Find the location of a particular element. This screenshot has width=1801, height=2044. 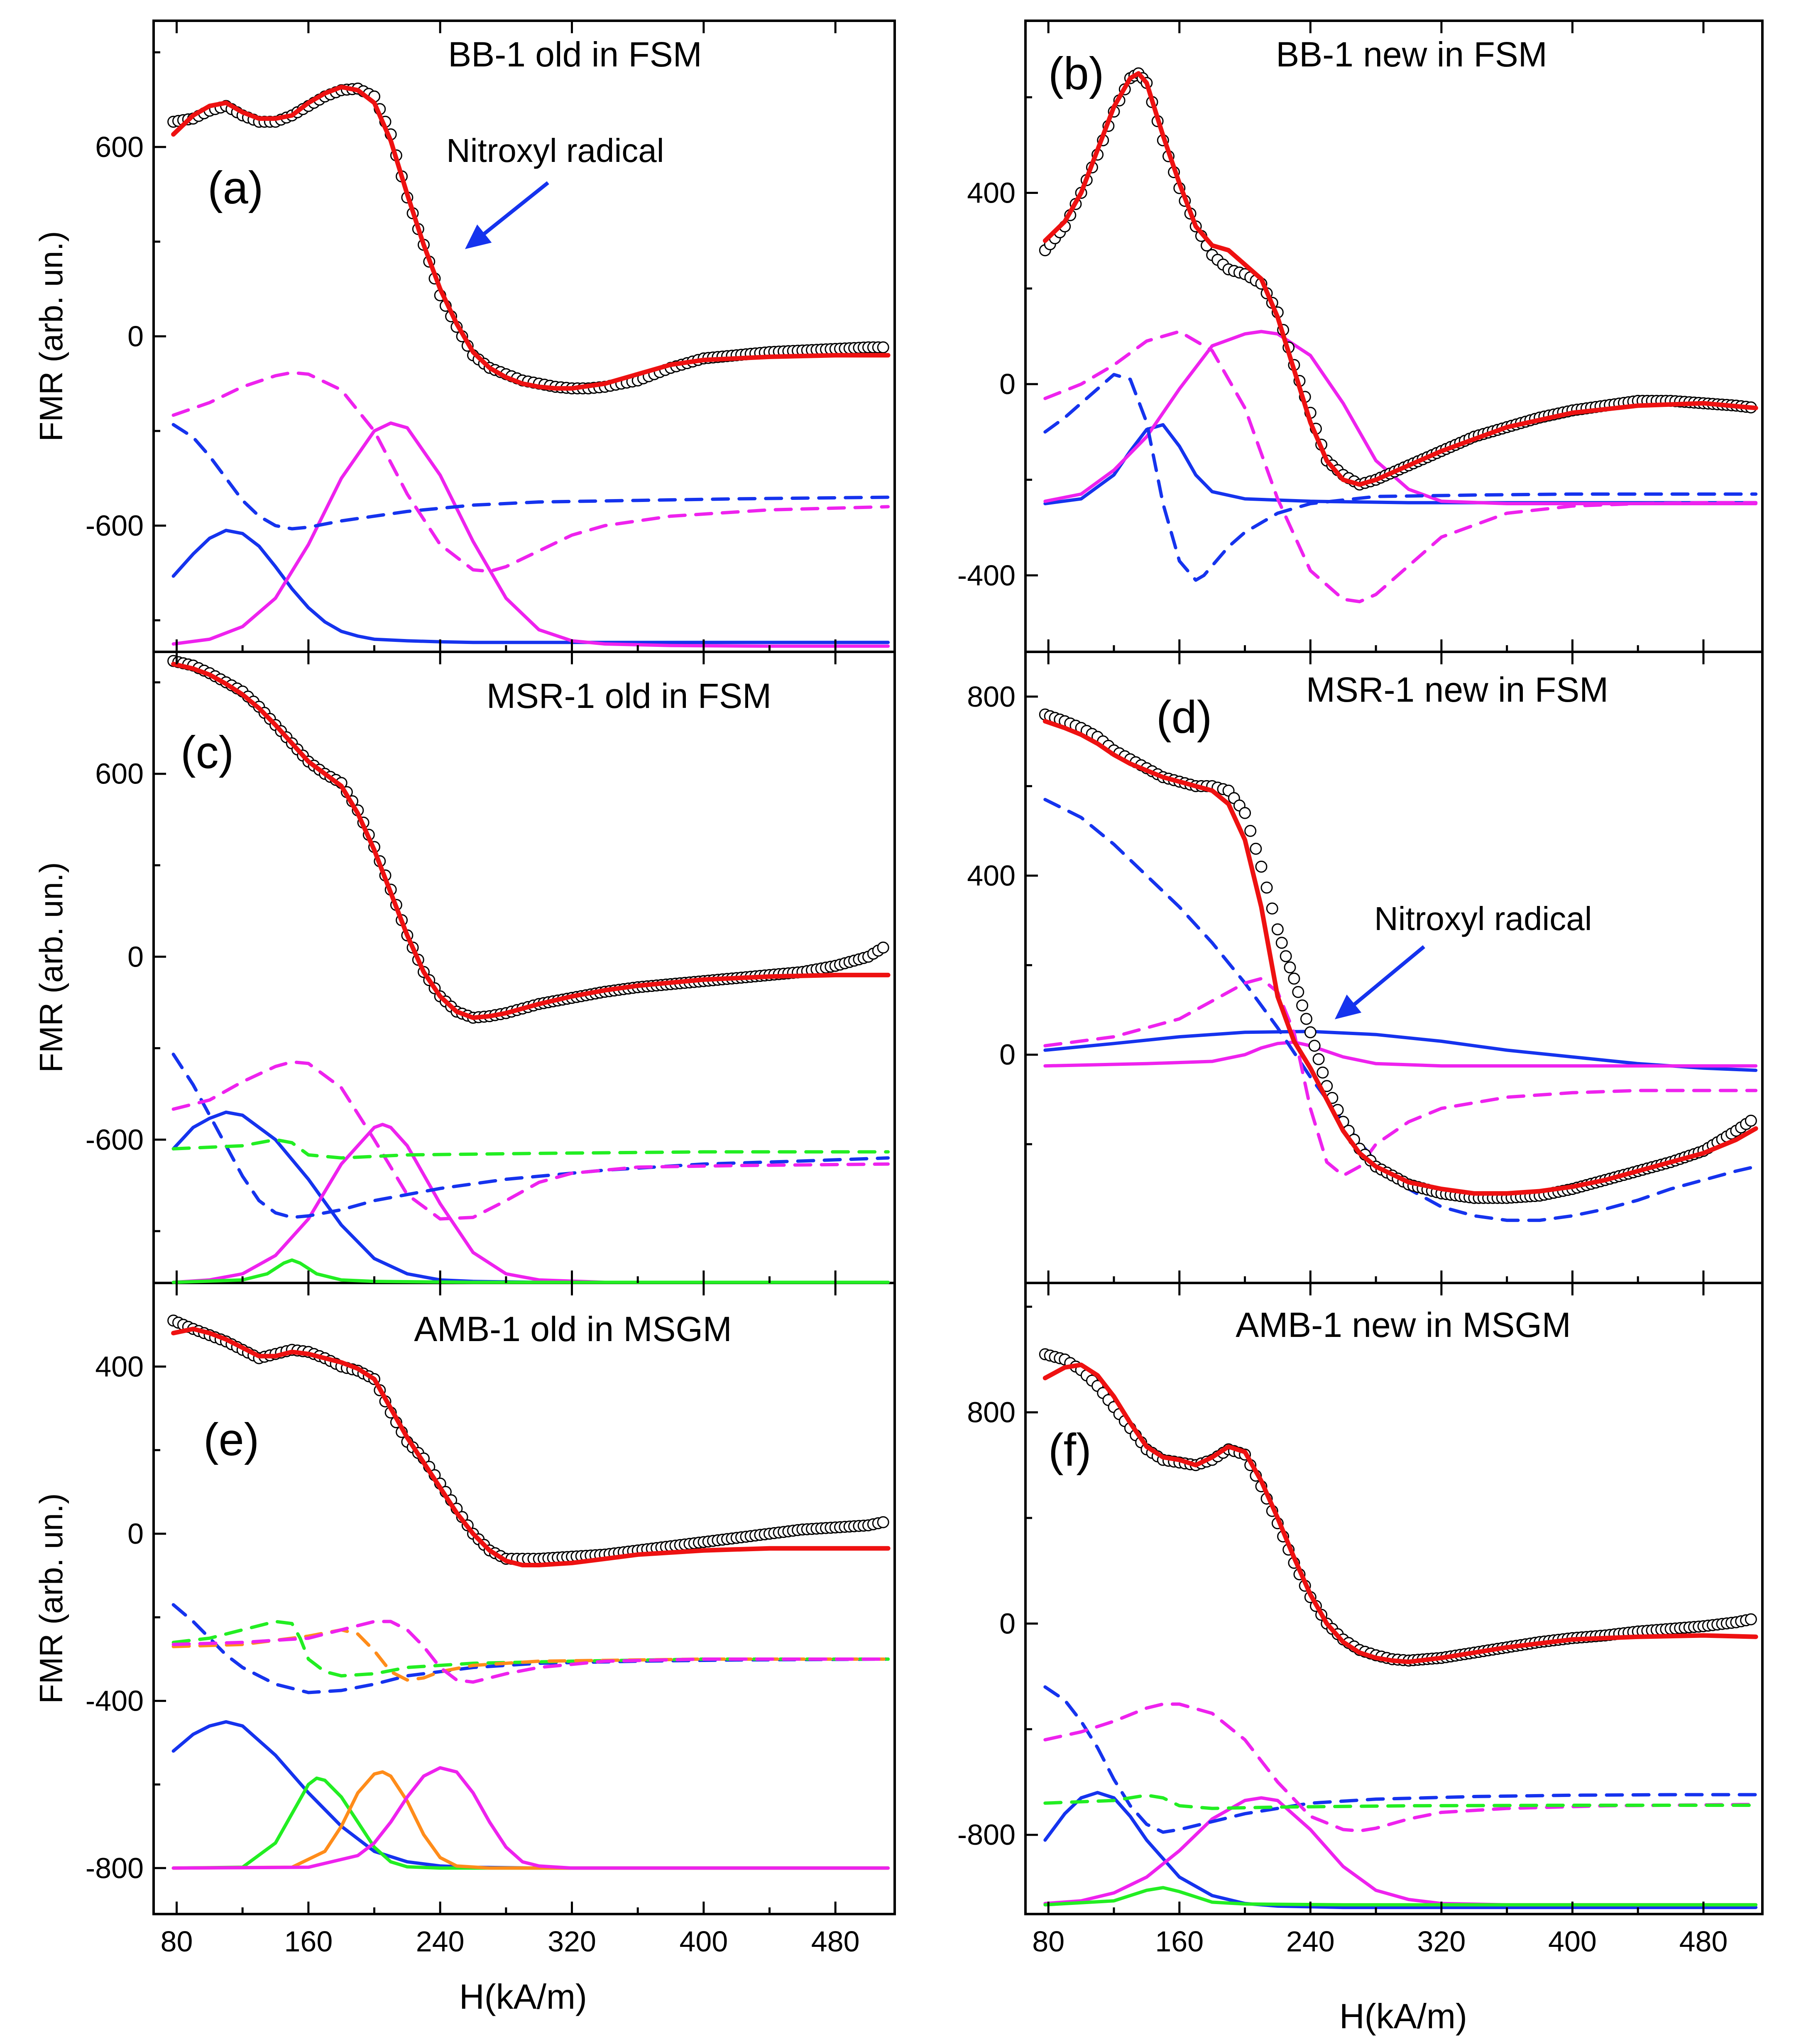

panel-c-series-blue-dispersion is located at coordinates (530, 1136).